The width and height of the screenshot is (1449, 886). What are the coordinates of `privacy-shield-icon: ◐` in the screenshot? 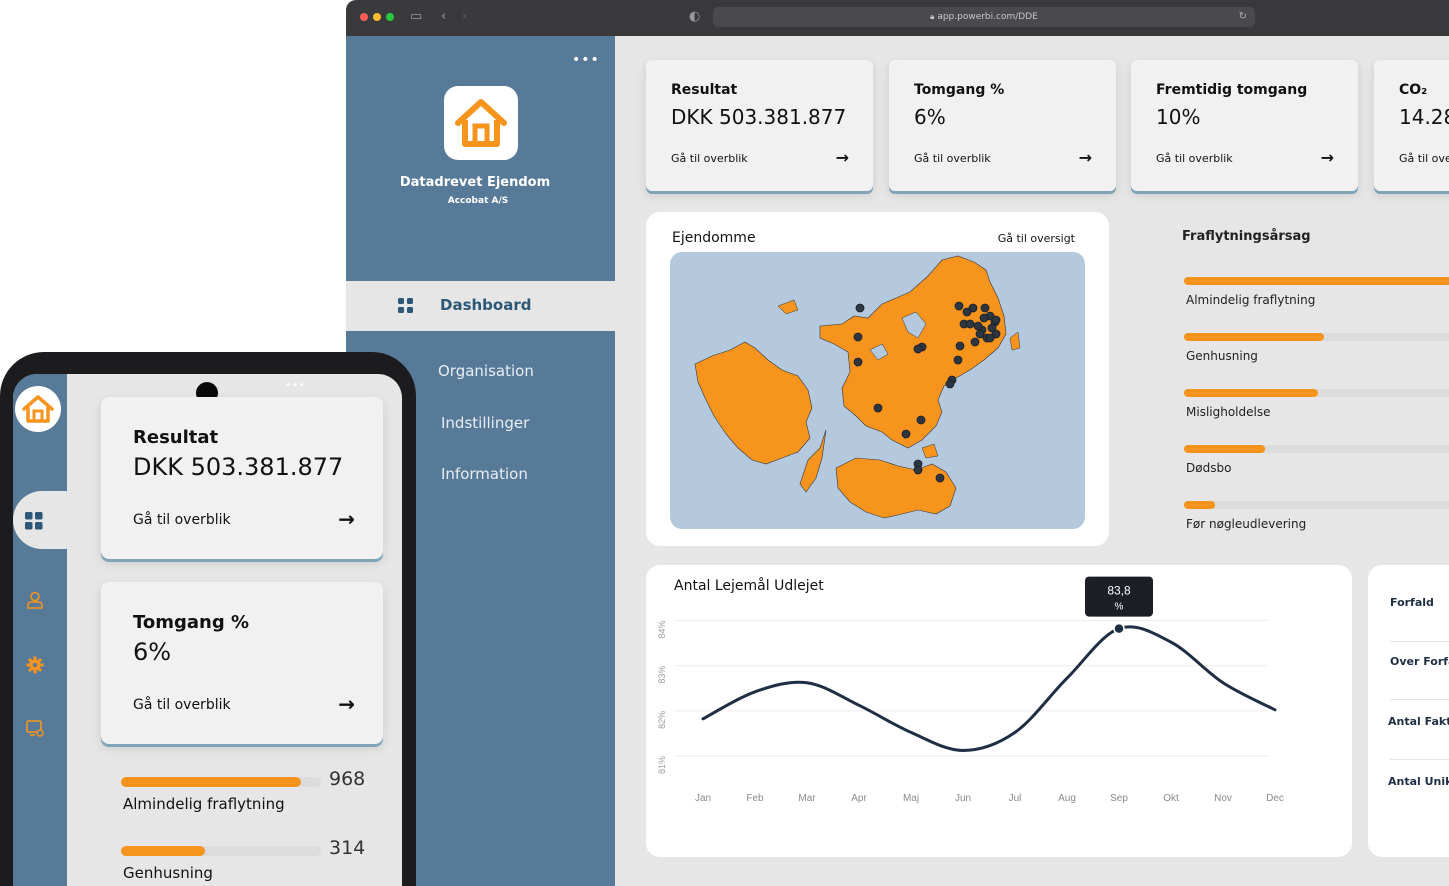 It's located at (695, 16).